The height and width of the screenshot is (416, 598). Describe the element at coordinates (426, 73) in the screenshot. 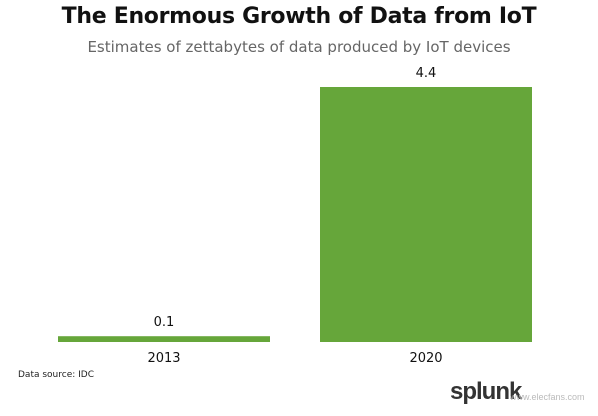

I see `data-label-2020: 4.4` at that location.